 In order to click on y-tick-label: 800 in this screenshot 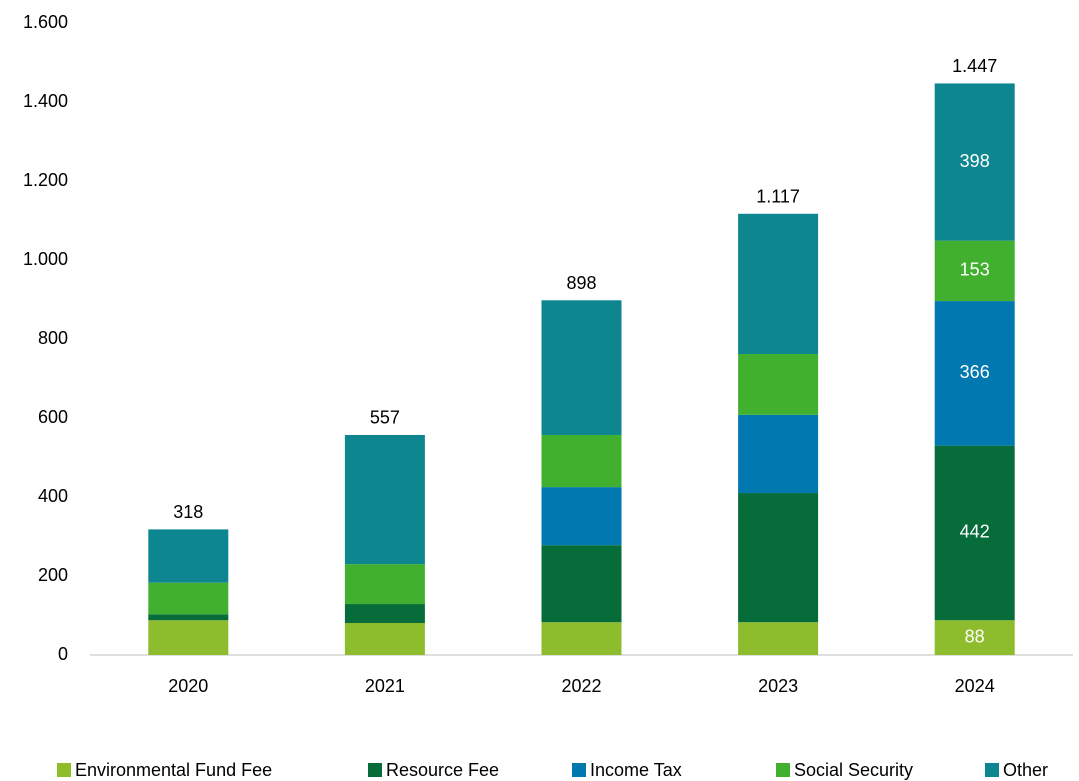, I will do `click(53, 338)`.